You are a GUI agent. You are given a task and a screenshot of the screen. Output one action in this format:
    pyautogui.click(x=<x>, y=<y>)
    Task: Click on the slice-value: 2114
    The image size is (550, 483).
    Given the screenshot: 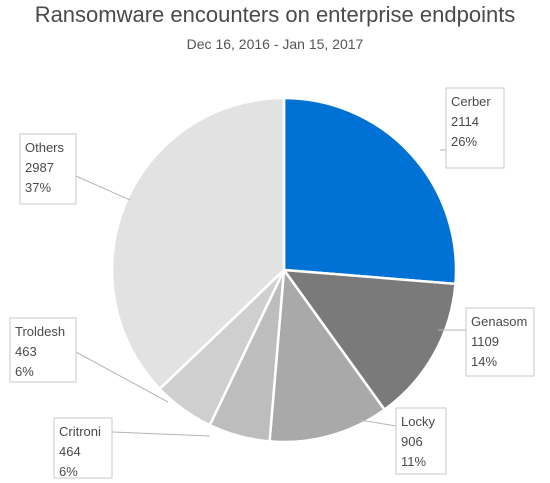 What is the action you would take?
    pyautogui.click(x=465, y=121)
    